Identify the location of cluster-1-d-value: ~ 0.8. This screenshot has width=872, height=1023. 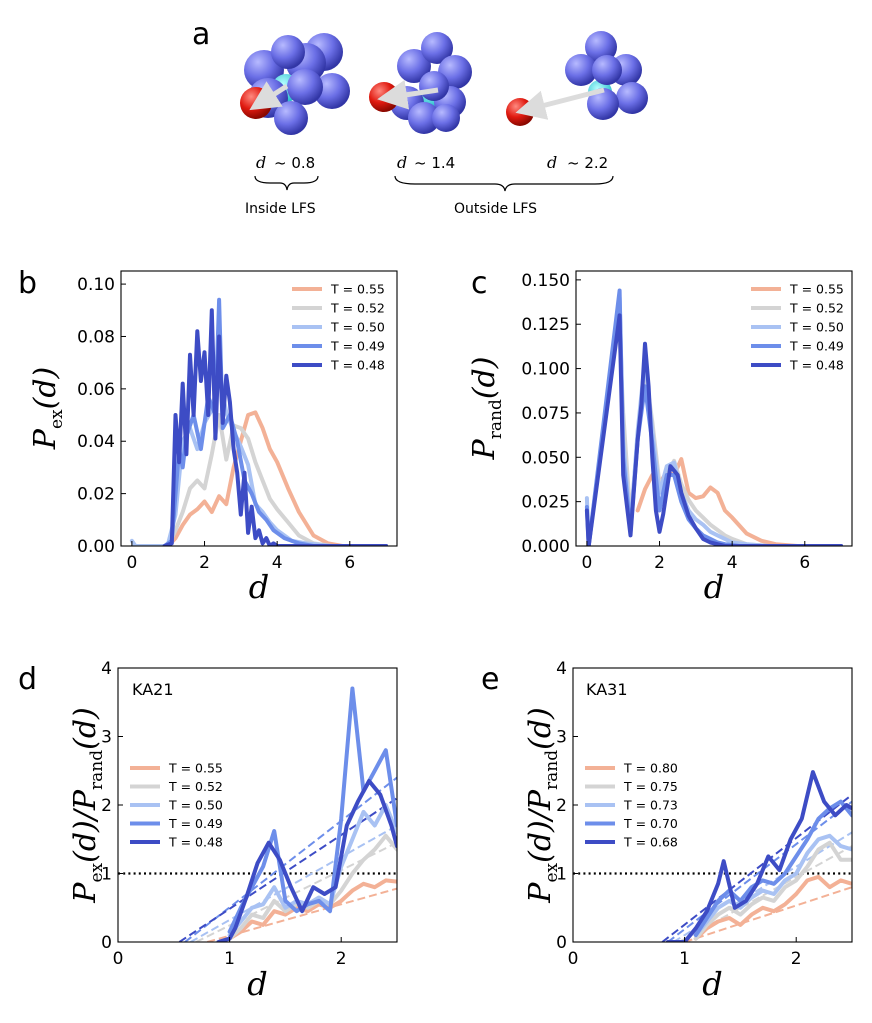
(294, 163).